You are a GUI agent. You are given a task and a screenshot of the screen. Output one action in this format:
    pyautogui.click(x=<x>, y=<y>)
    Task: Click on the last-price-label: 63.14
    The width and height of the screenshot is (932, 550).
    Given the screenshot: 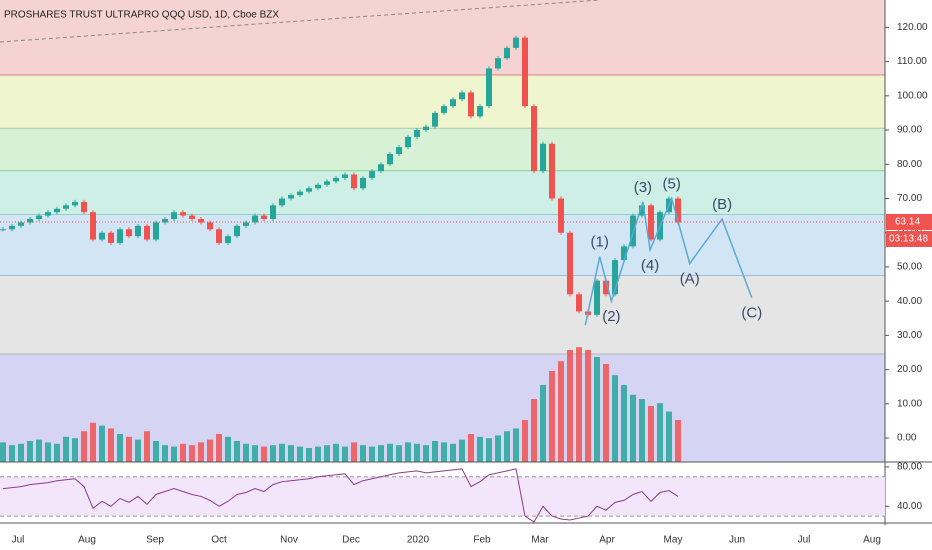 What is the action you would take?
    pyautogui.click(x=907, y=222)
    